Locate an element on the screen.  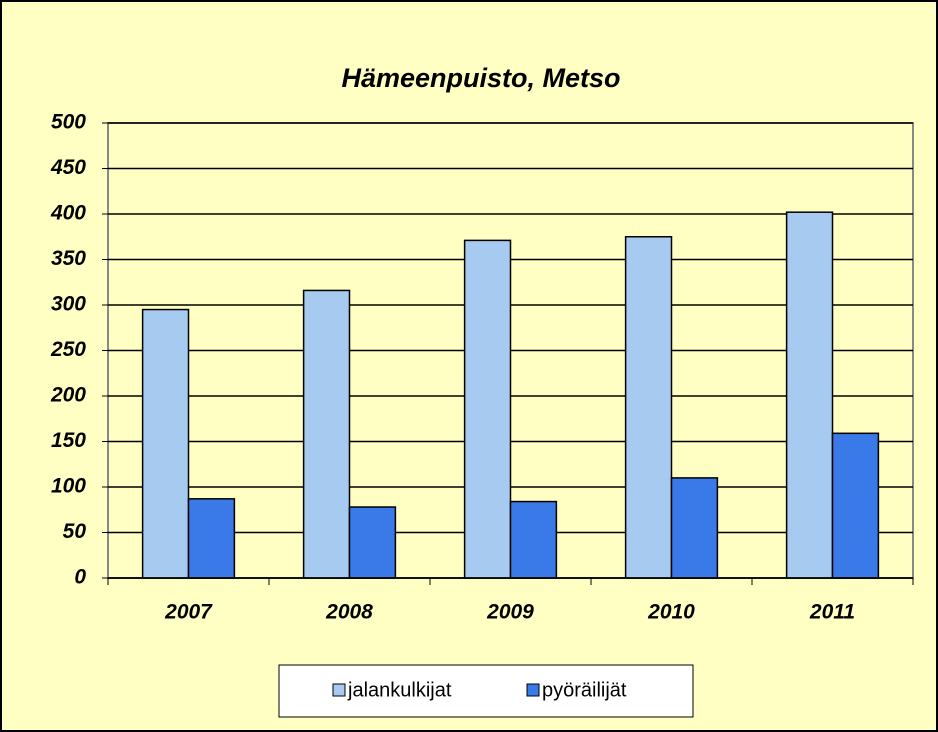
legend-box is located at coordinates (486, 691).